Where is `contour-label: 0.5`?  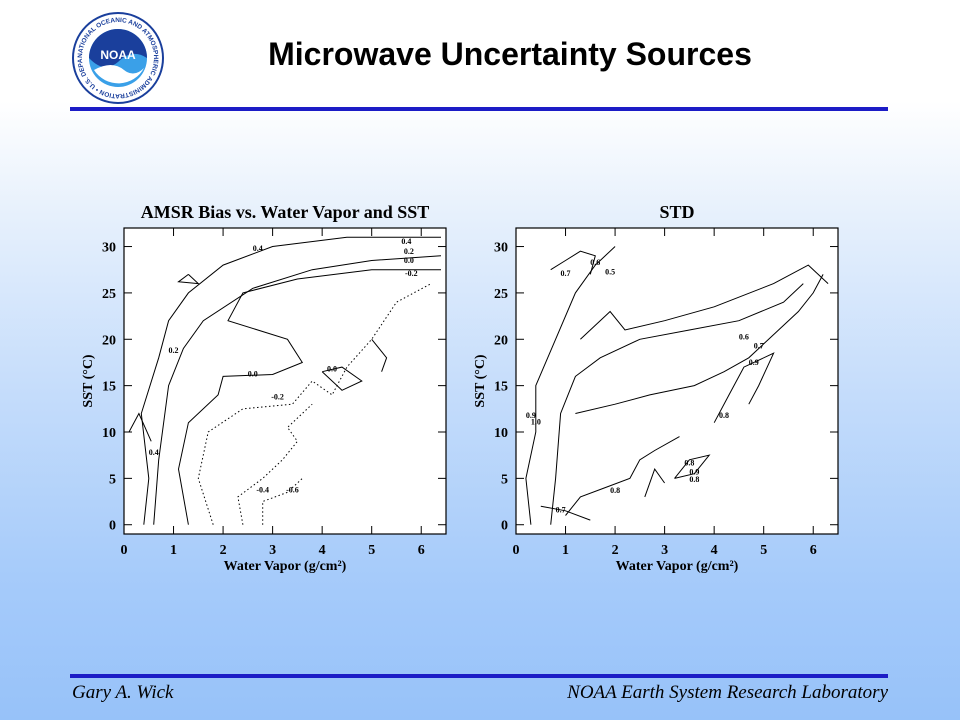 contour-label: 0.5 is located at coordinates (610, 271).